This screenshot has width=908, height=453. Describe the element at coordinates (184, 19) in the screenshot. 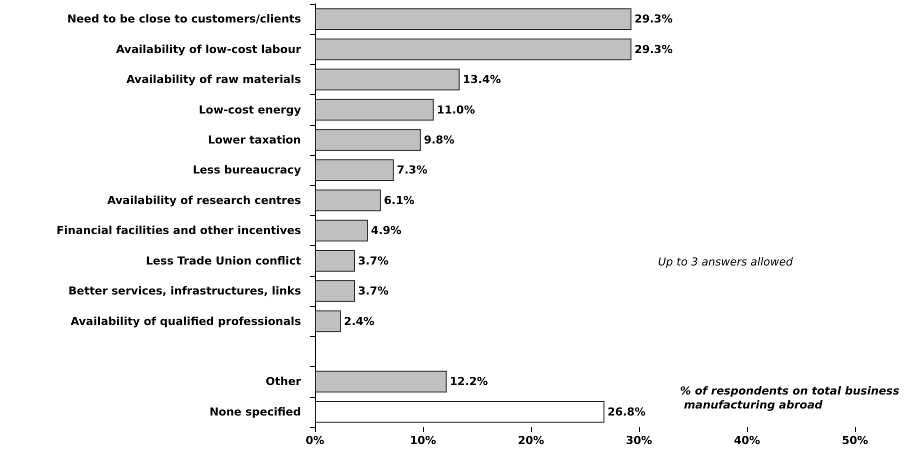

I see `y-tick-label: Need to be close to customers/clients` at that location.